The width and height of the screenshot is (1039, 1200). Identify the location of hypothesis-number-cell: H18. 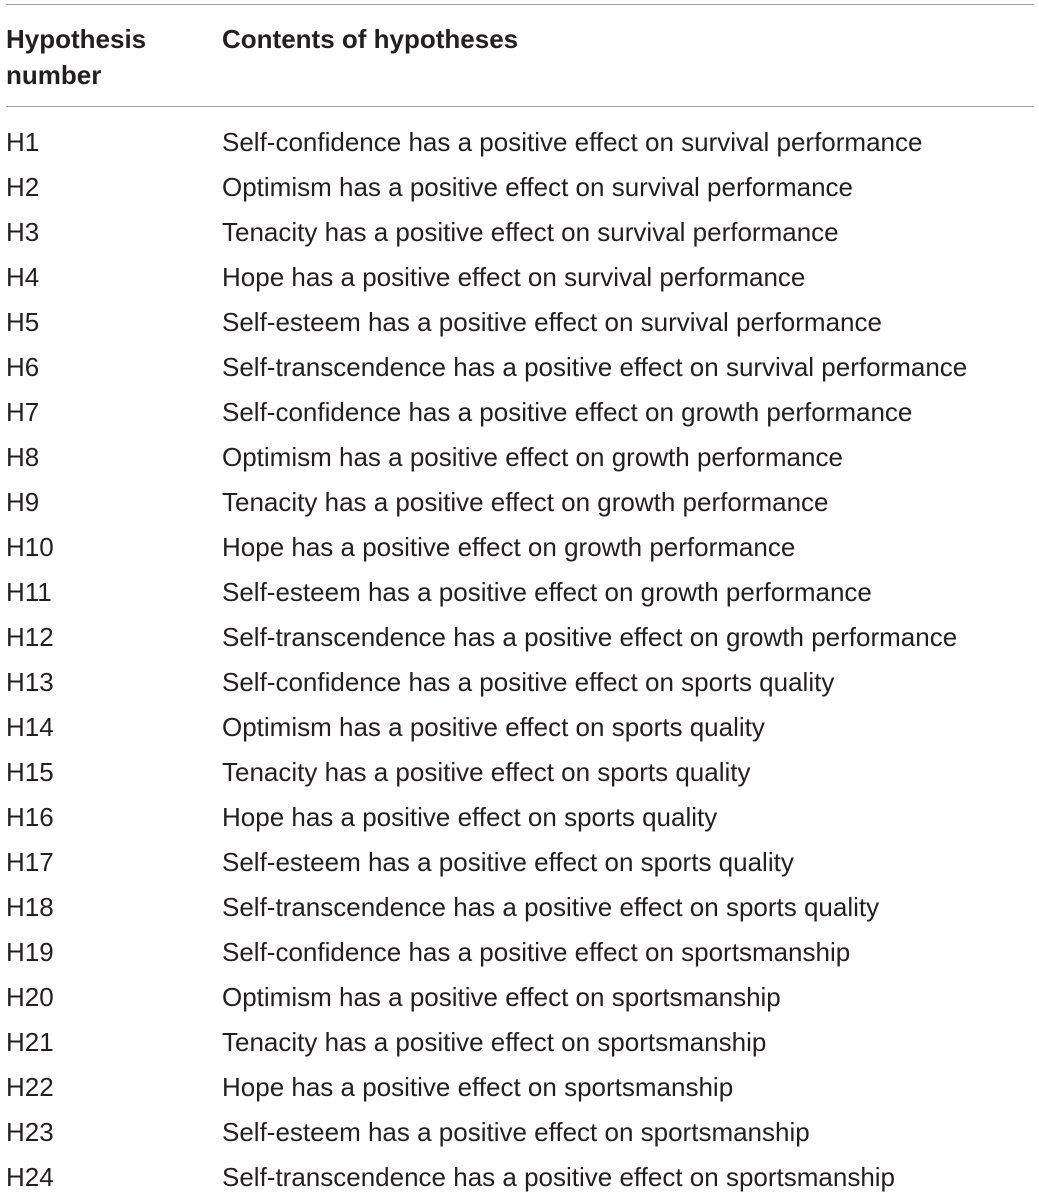
(30, 907).